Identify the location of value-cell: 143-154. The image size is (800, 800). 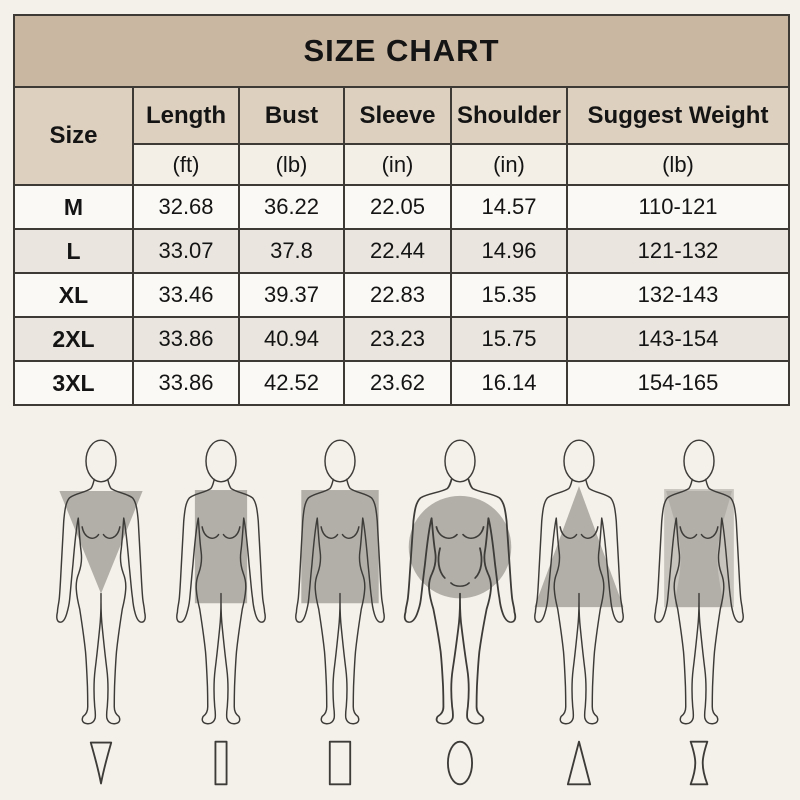
(678, 339).